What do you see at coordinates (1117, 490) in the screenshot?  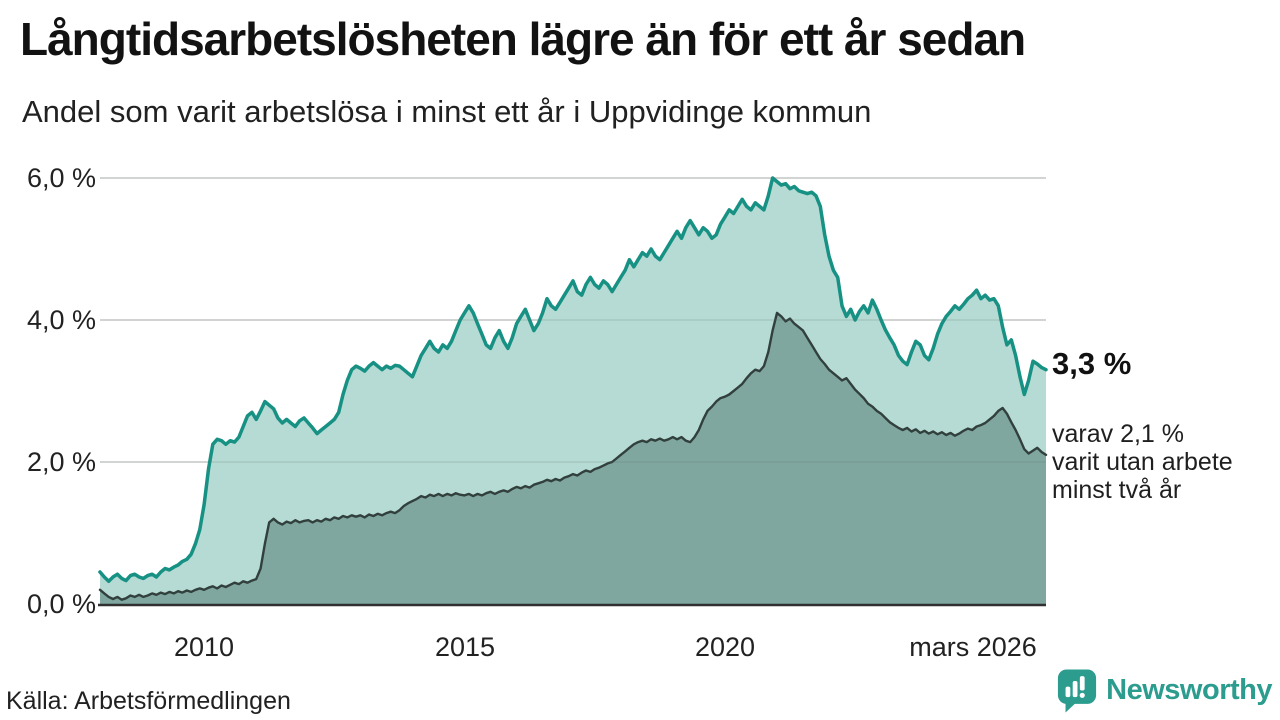 I see `end-note-line-3: minst två år` at bounding box center [1117, 490].